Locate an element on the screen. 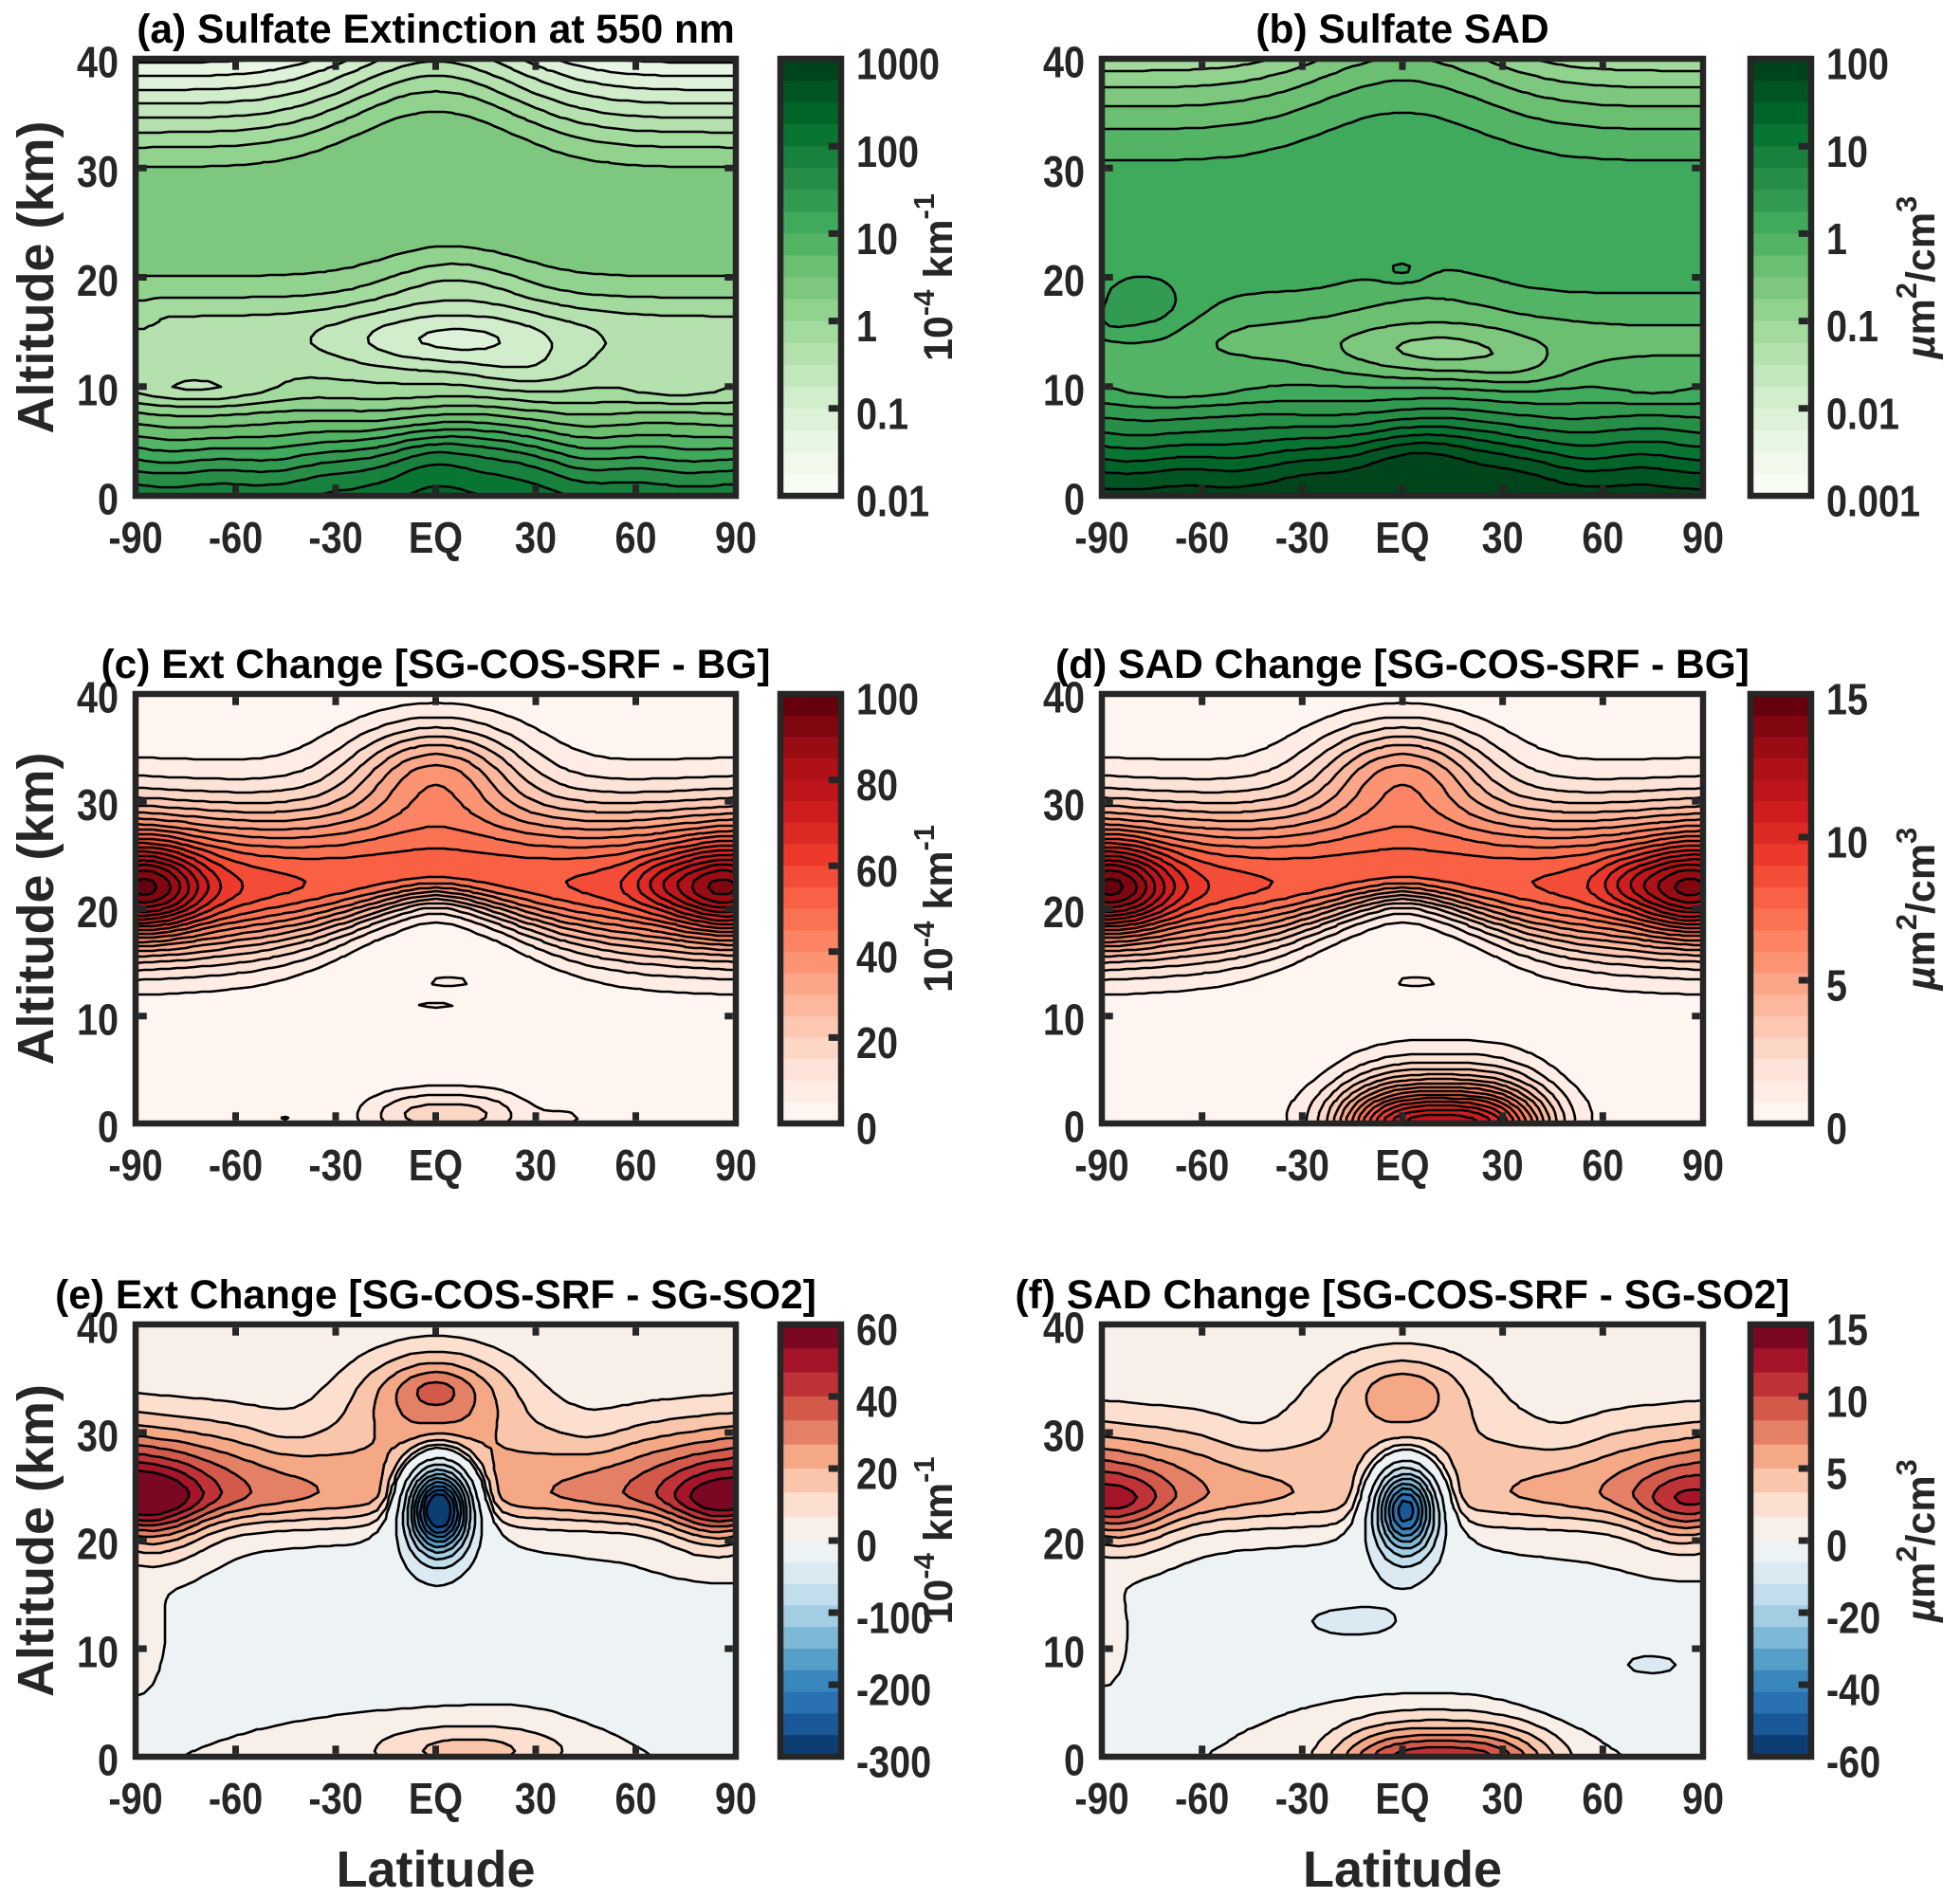  svg-text: -200 is located at coordinates (893, 1690).